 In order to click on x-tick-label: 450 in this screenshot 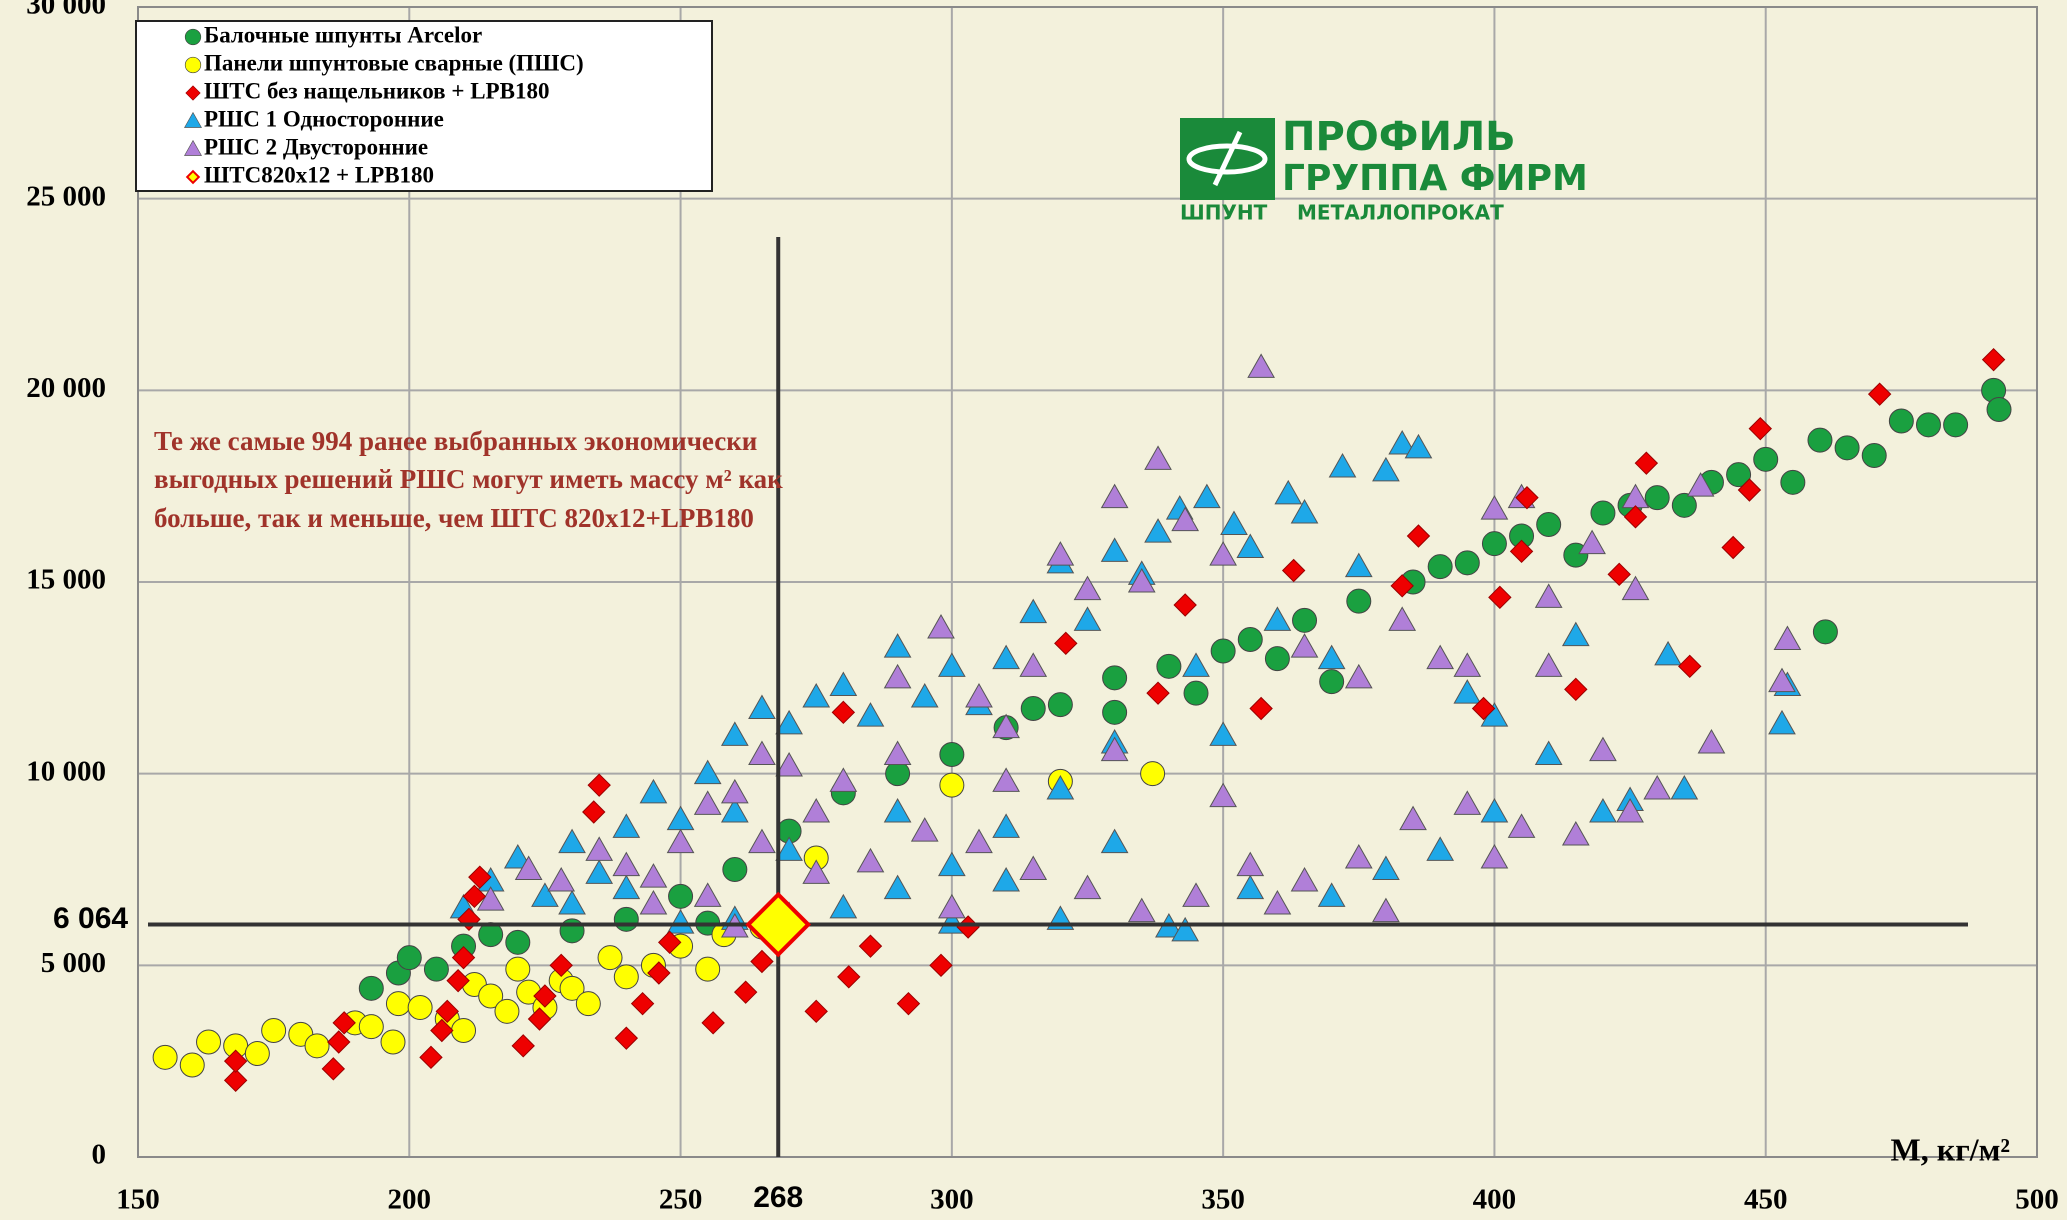, I will do `click(1766, 1200)`.